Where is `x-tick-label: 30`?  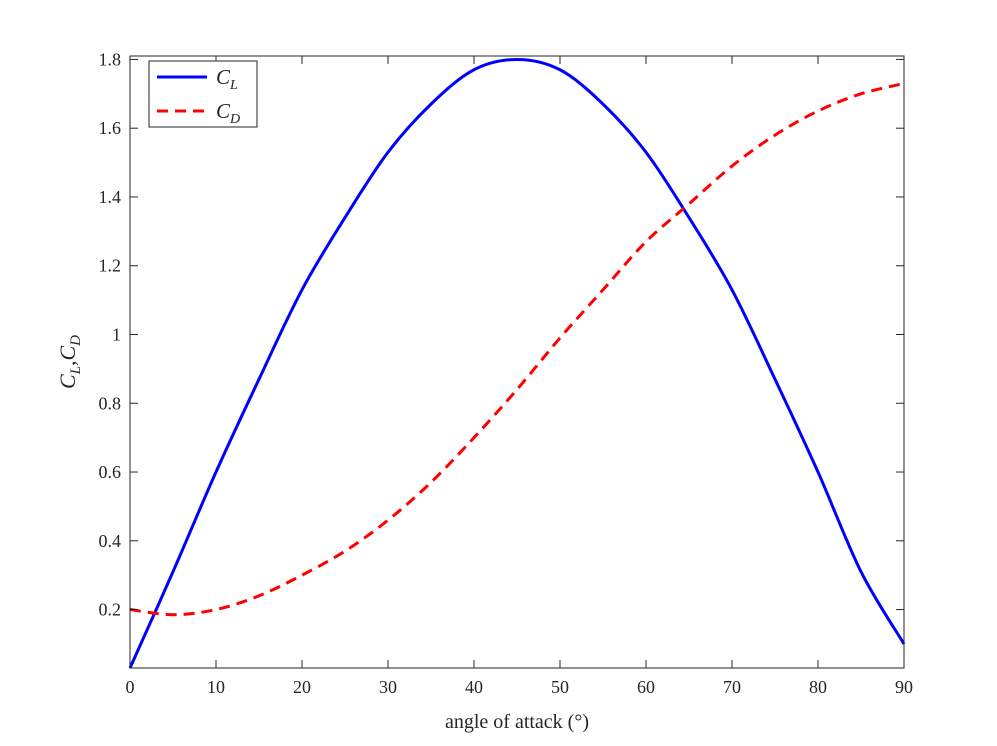
x-tick-label: 30 is located at coordinates (388, 687).